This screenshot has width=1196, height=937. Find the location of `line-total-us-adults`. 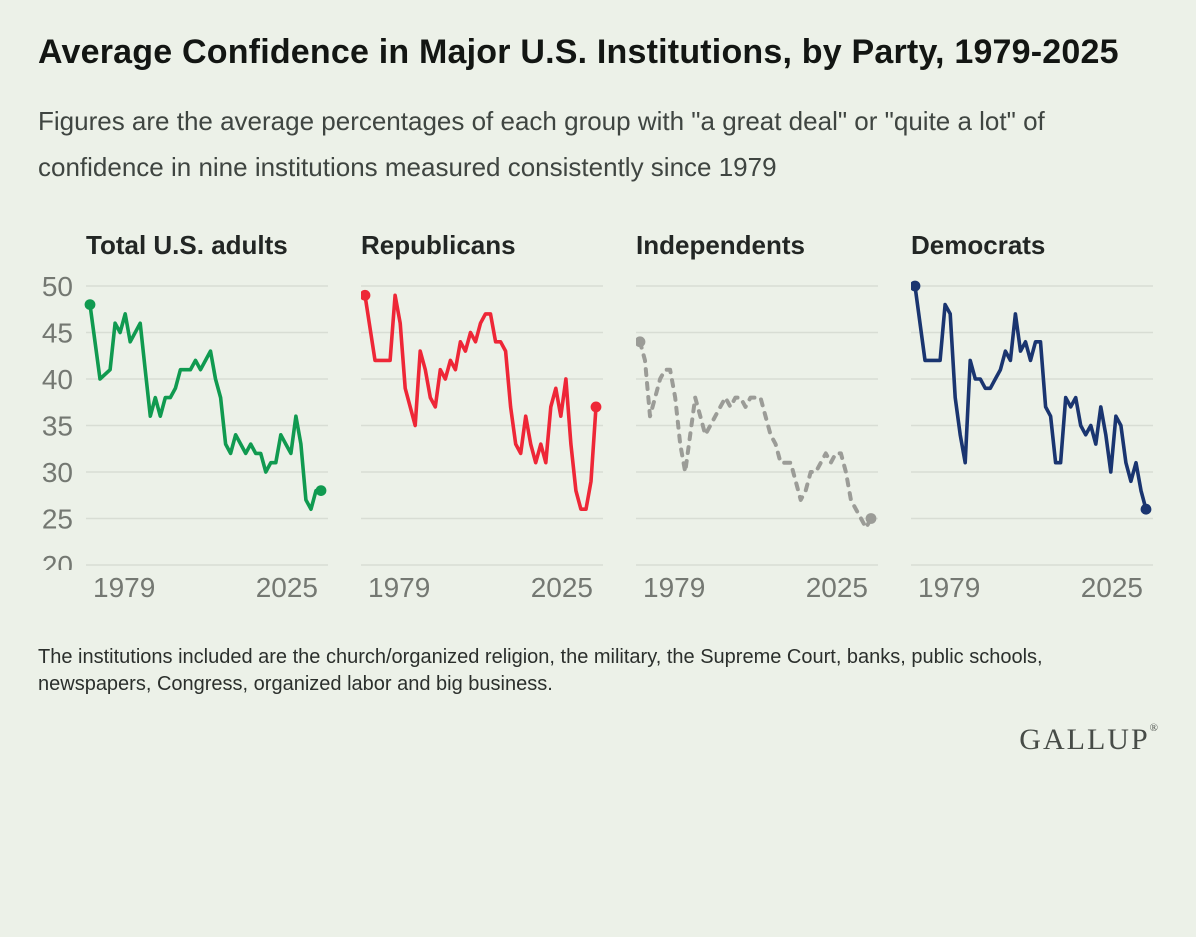

line-total-us-adults is located at coordinates (204, 407).